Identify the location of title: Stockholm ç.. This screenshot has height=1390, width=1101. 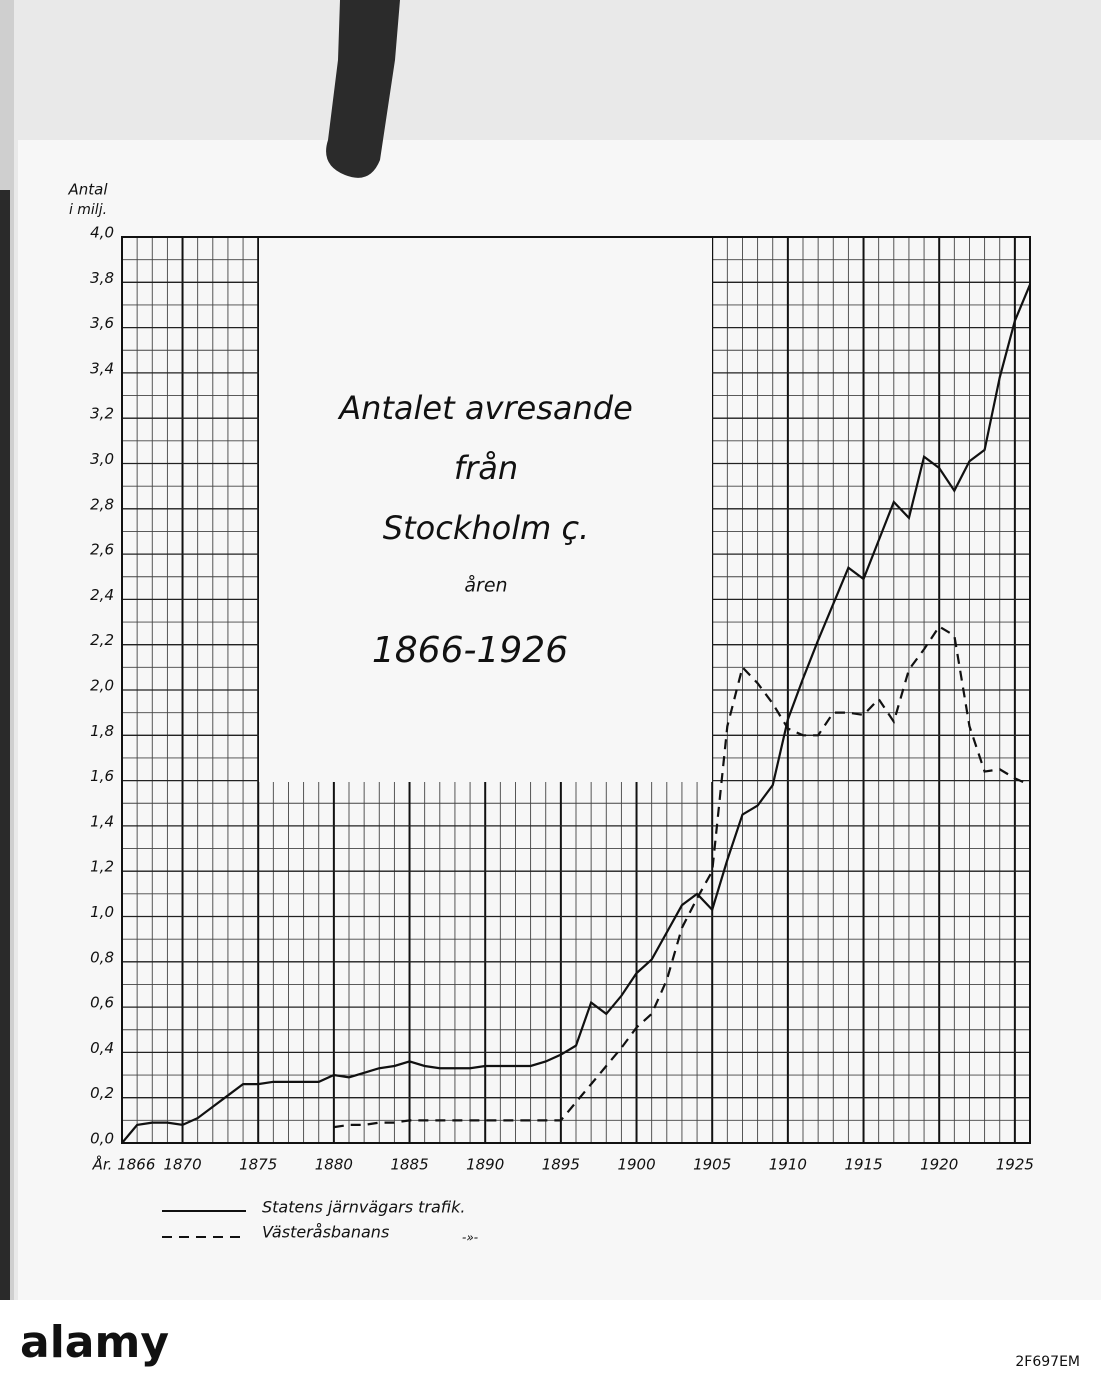
(486, 528).